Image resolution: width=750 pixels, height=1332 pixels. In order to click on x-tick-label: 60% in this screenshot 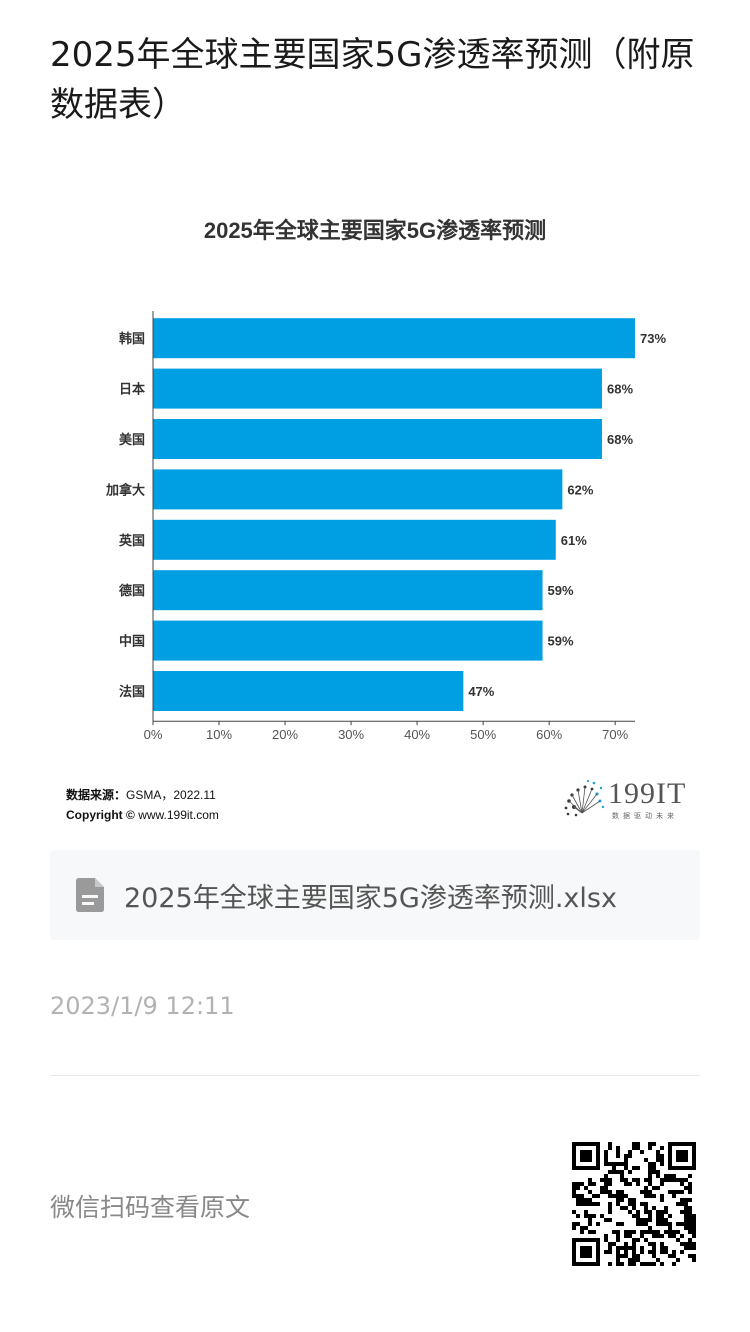, I will do `click(549, 734)`.